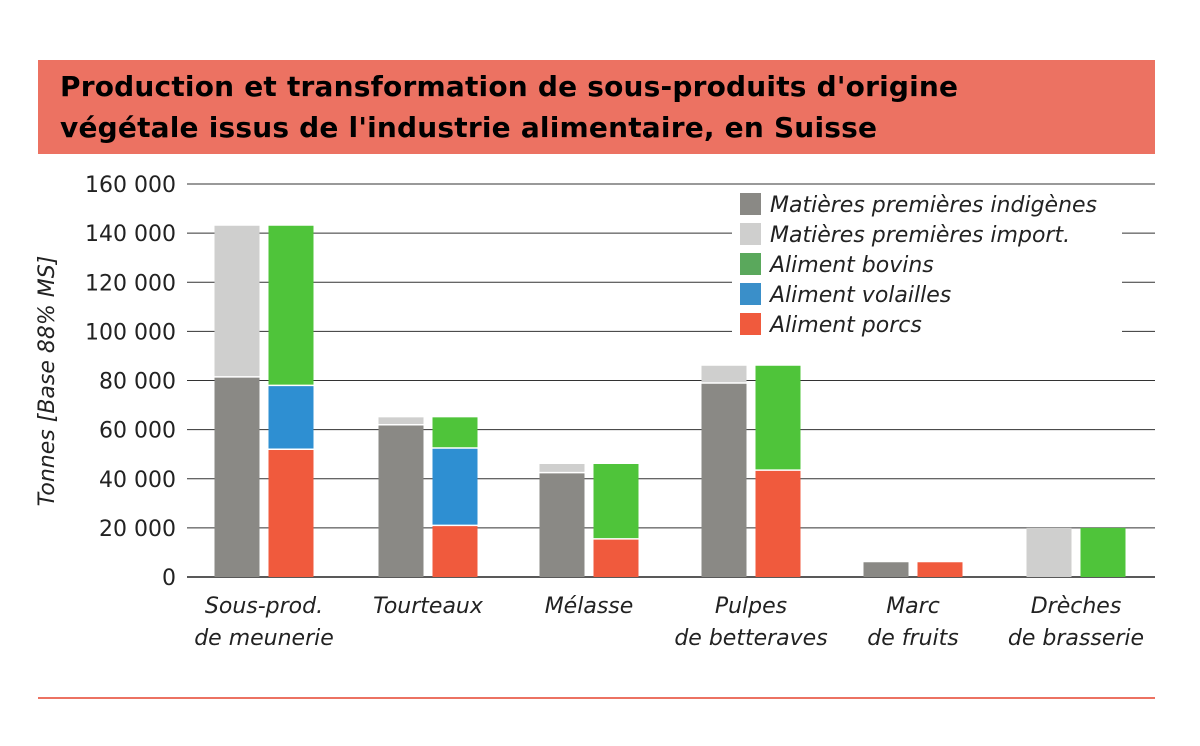 The image size is (1200, 746). What do you see at coordinates (137, 480) in the screenshot?
I see `y-tick-label: 40 000` at bounding box center [137, 480].